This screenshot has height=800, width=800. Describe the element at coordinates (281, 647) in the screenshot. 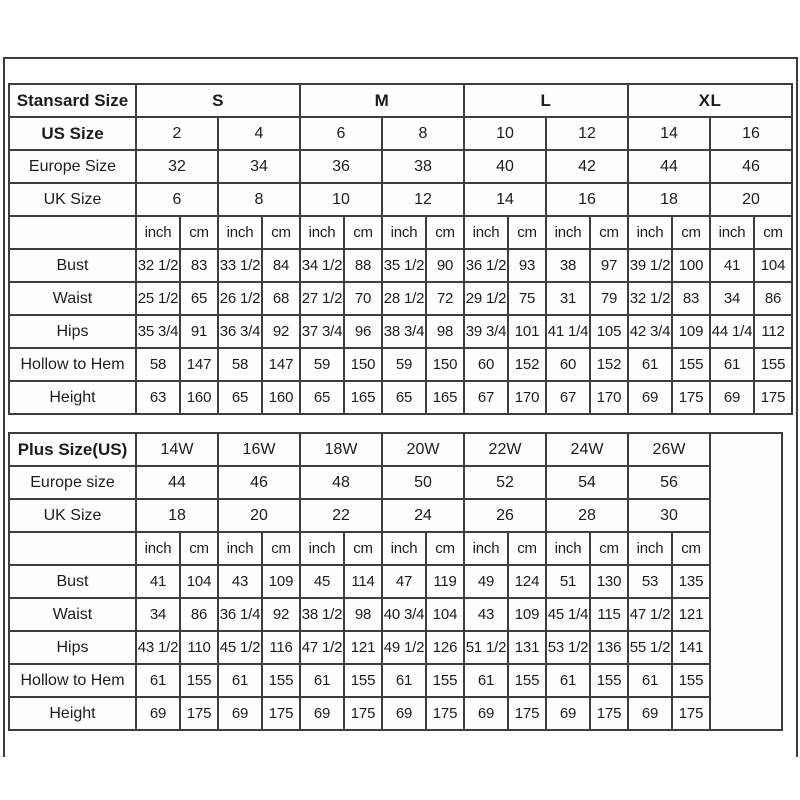

I see `measurement-cell: 116` at that location.